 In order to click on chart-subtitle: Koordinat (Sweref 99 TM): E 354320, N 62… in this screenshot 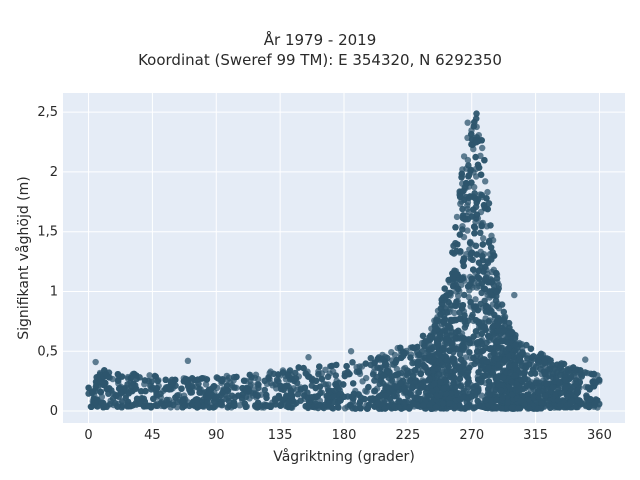, I will do `click(320, 60)`.